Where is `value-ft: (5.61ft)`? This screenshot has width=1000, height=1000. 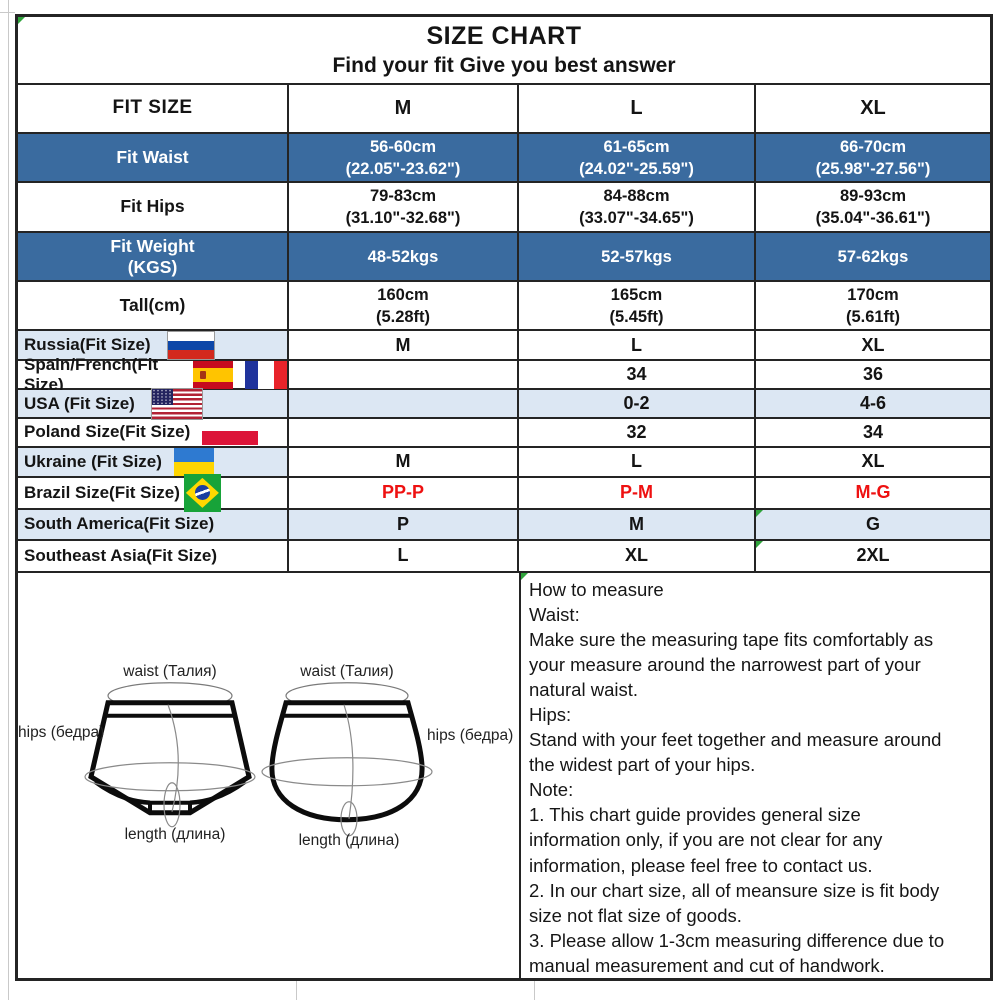
value-ft: (5.61ft) is located at coordinates (873, 316).